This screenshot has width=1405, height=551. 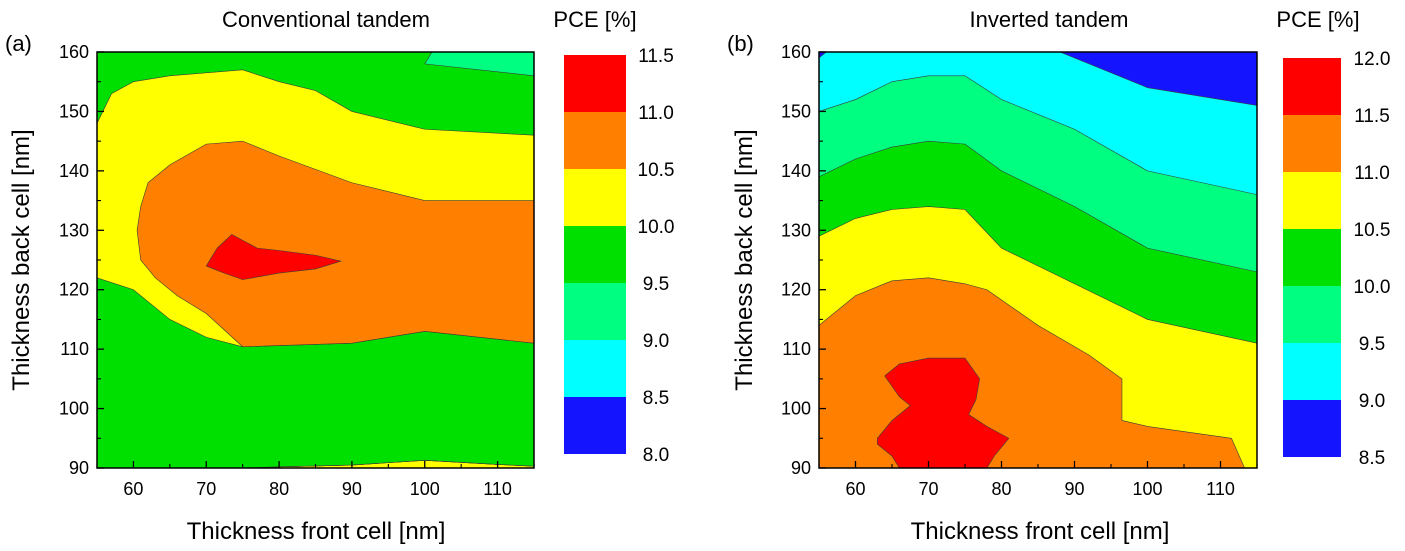 I want to click on panel-b-title: Inverted tandem, so click(x=1049, y=19).